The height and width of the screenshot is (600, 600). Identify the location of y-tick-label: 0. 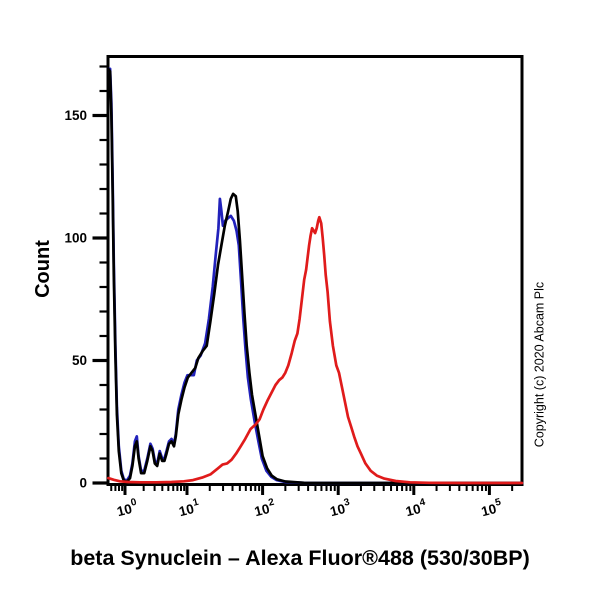
(83, 483).